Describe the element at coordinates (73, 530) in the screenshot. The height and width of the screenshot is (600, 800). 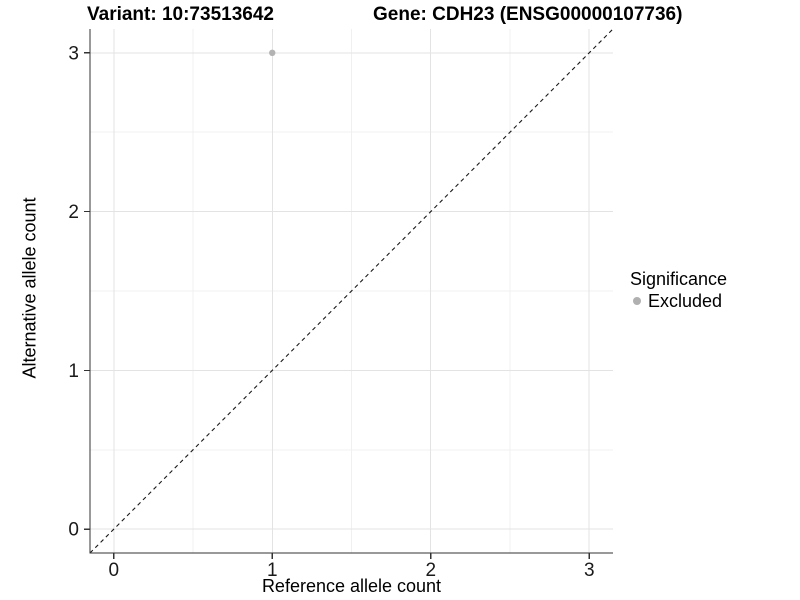
I see `y-tick-label: 0` at that location.